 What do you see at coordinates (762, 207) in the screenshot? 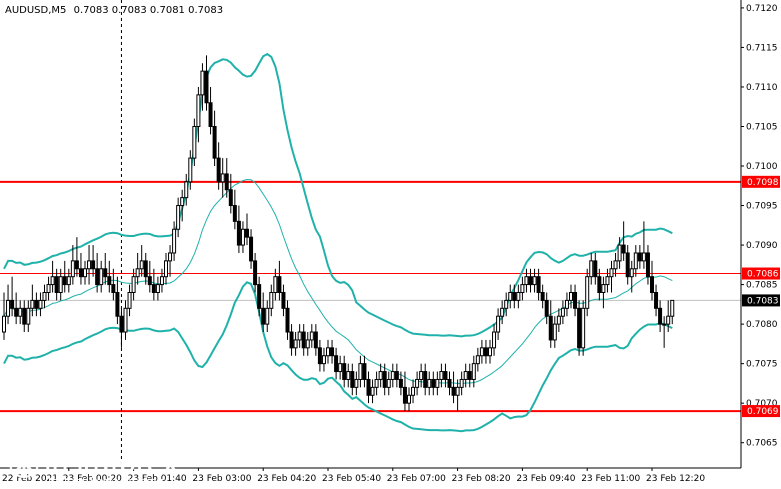
I see `y-tick-label: 0.7095` at bounding box center [762, 207].